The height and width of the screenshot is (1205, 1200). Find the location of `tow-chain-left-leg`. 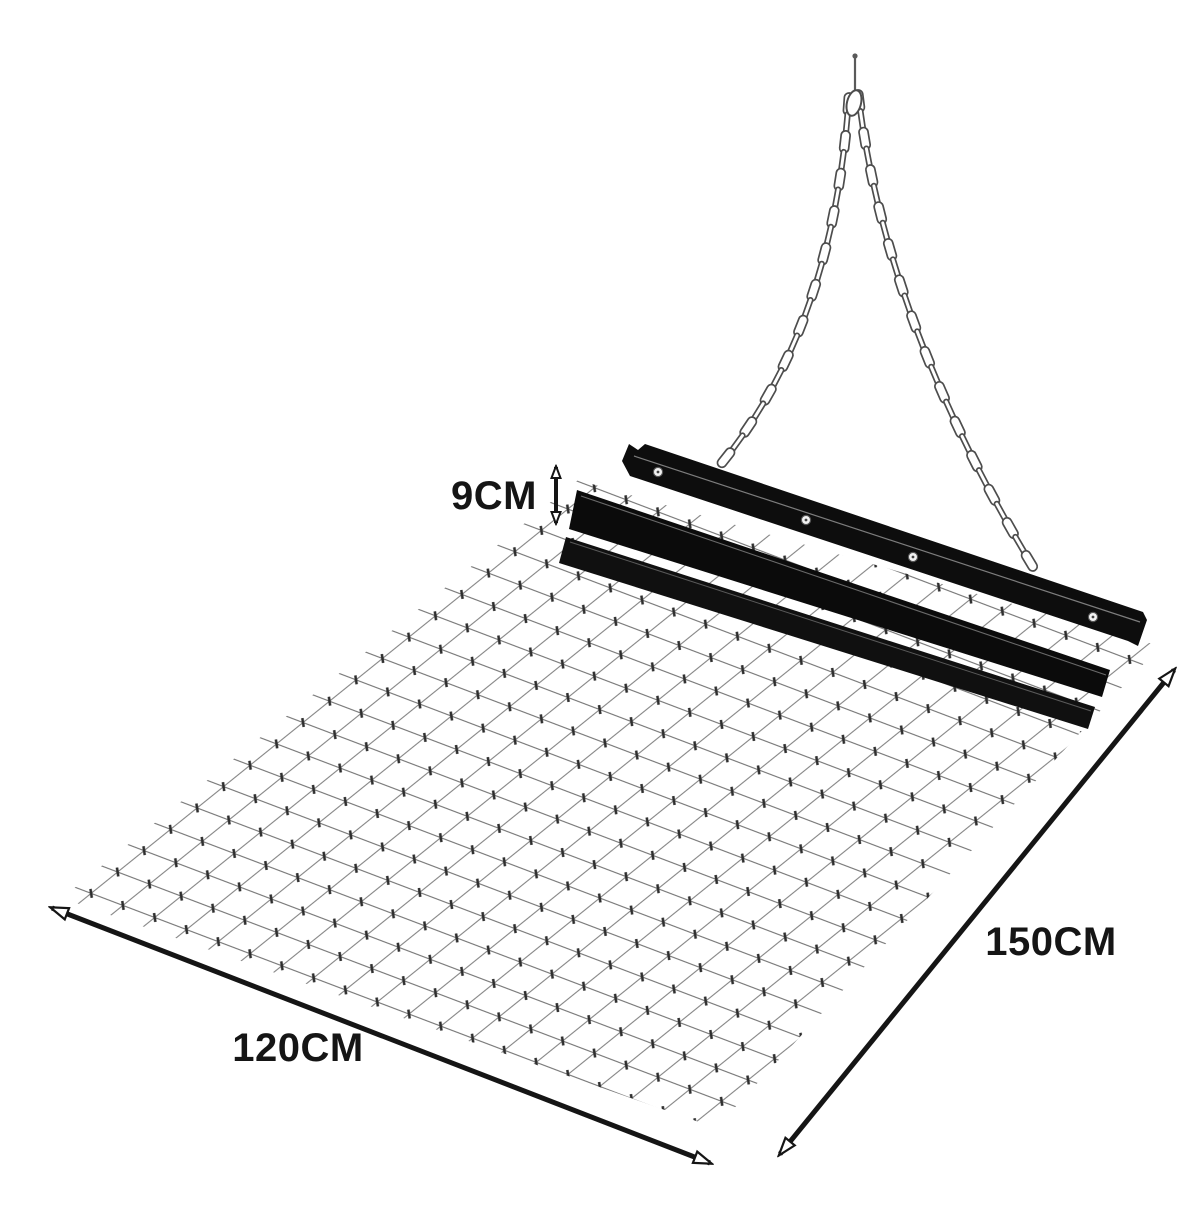

tow-chain-left-leg is located at coordinates (785, 280).